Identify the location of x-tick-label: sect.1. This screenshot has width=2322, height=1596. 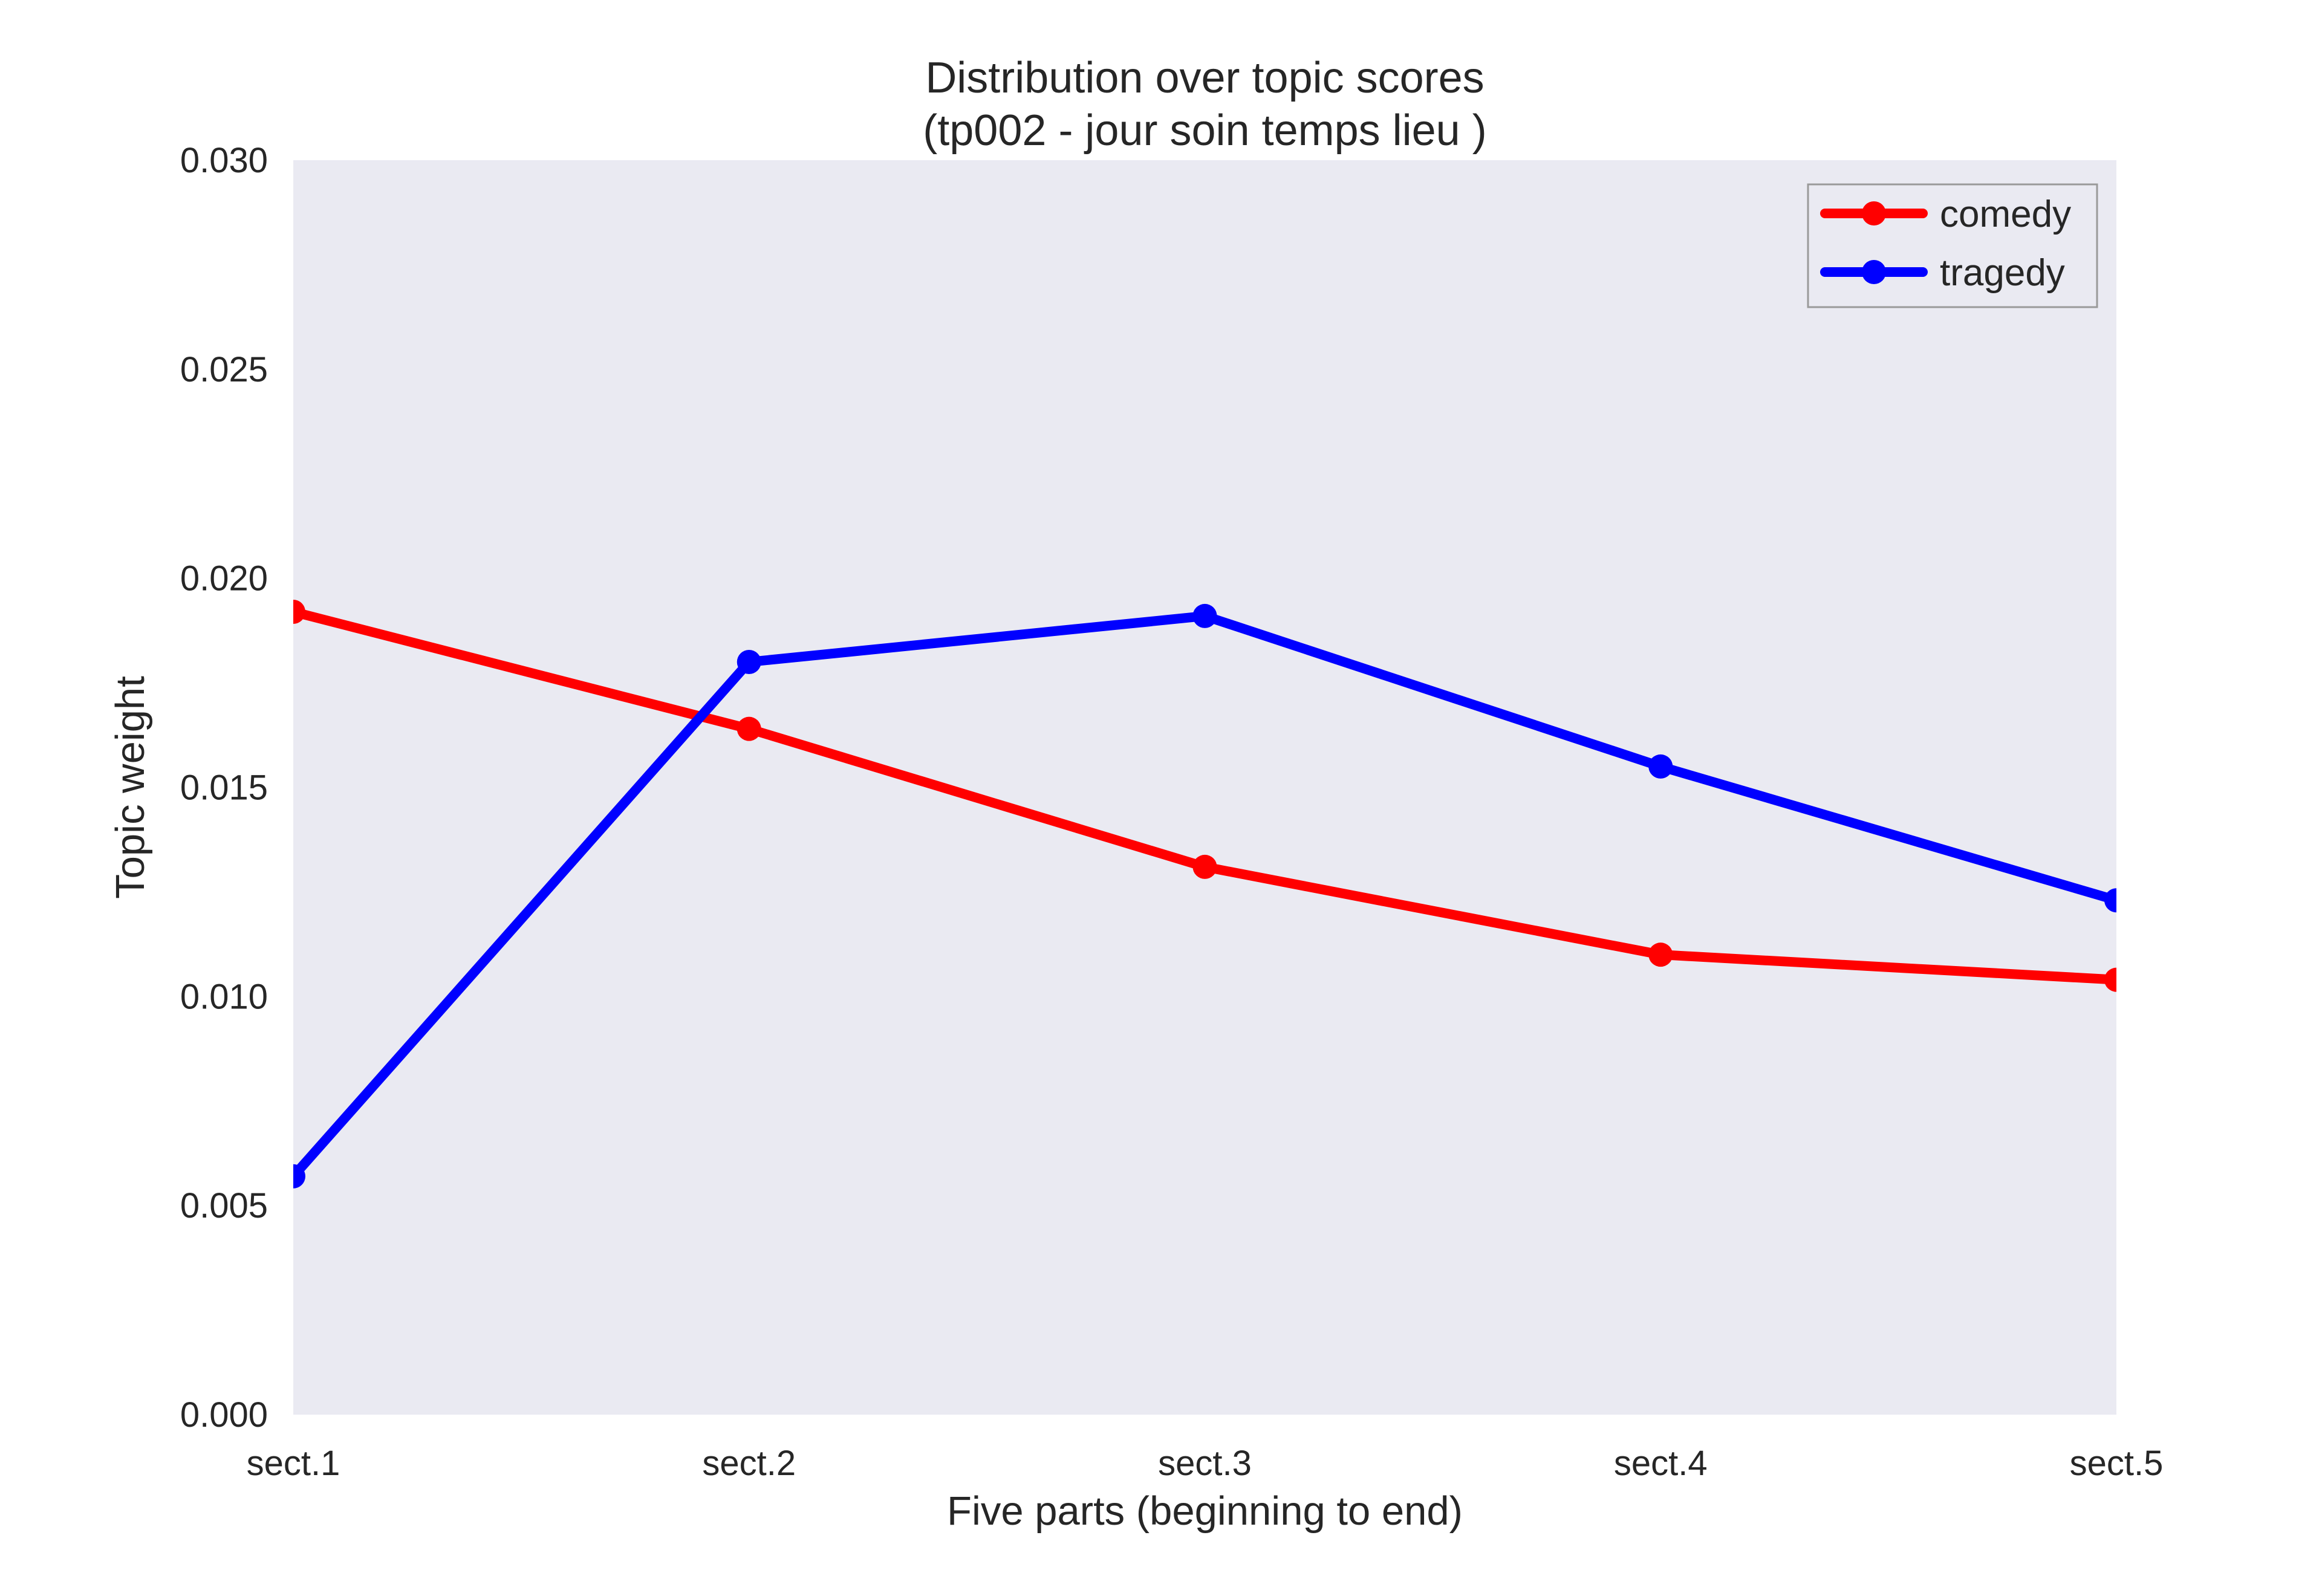
(293, 1463).